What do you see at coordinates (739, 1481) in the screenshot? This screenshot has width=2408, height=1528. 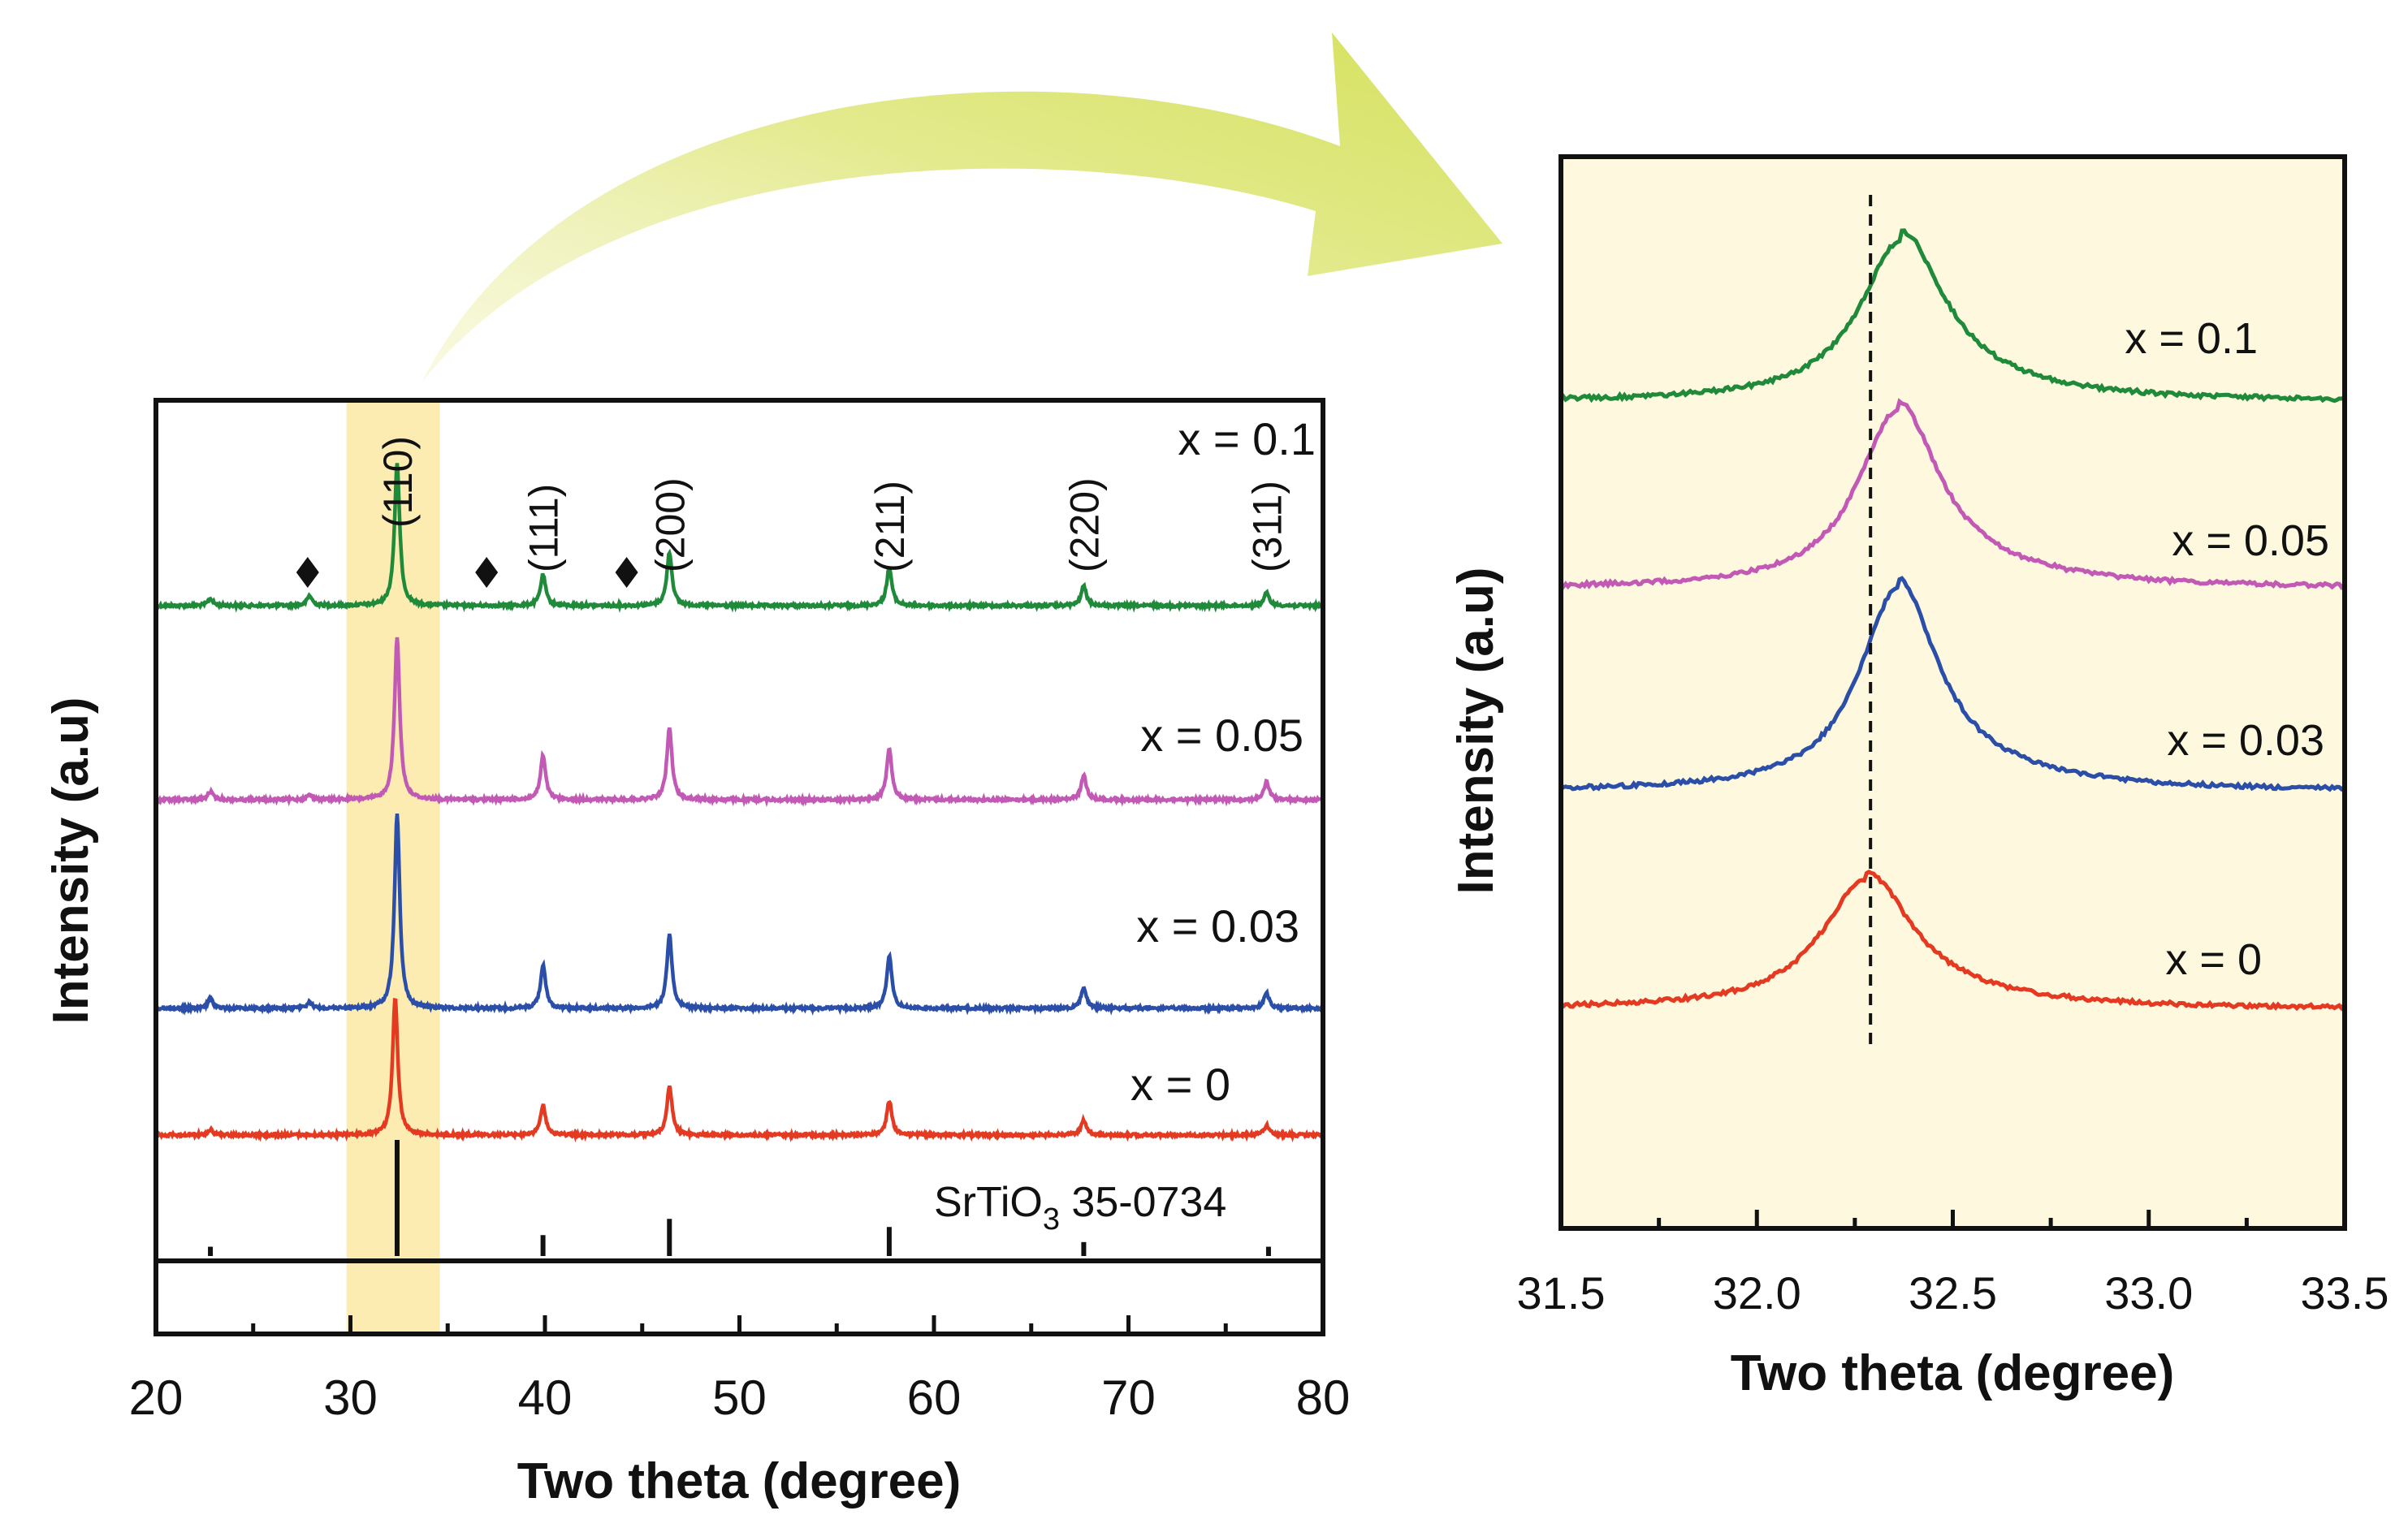 I see `left-x-axis-title: Two theta (degree)` at bounding box center [739, 1481].